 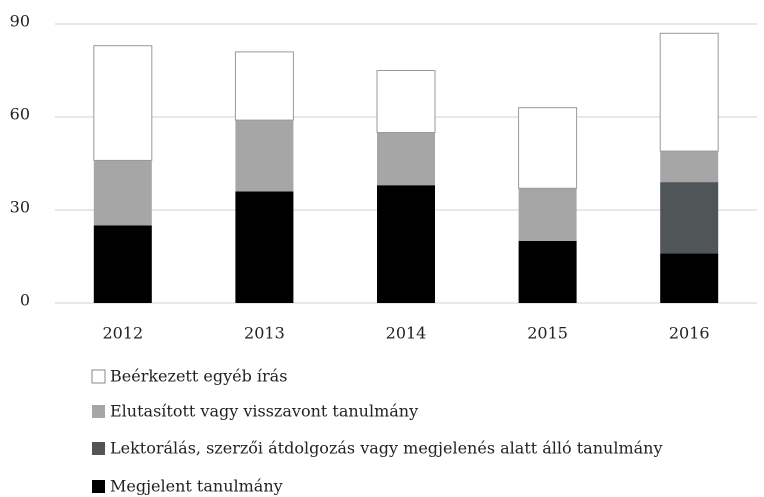 I want to click on y-tick-label: 30, so click(x=20, y=207).